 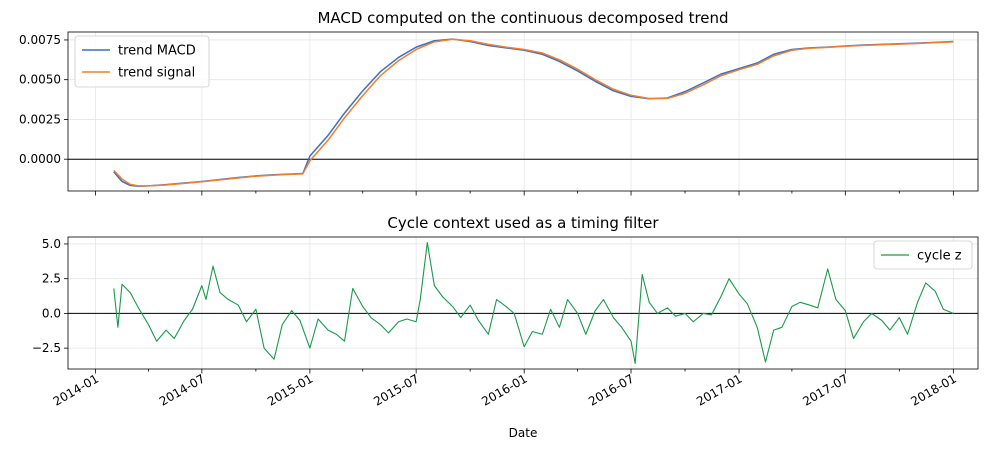 I want to click on y-tick-label: 2.5, so click(x=51, y=279).